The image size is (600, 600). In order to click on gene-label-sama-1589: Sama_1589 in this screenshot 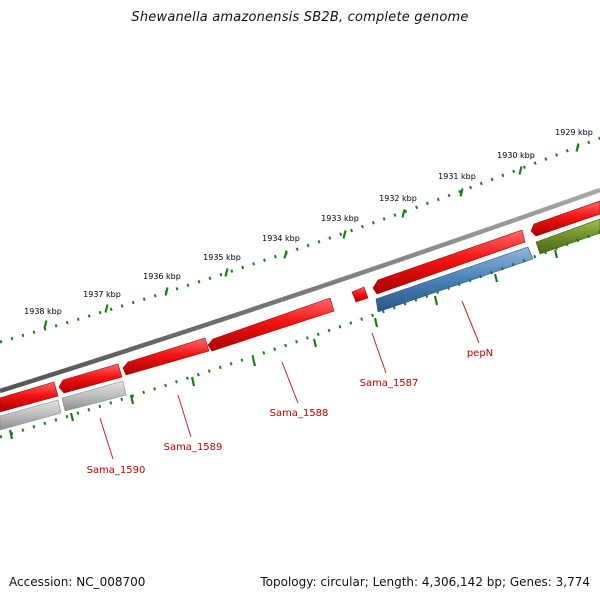, I will do `click(193, 447)`.